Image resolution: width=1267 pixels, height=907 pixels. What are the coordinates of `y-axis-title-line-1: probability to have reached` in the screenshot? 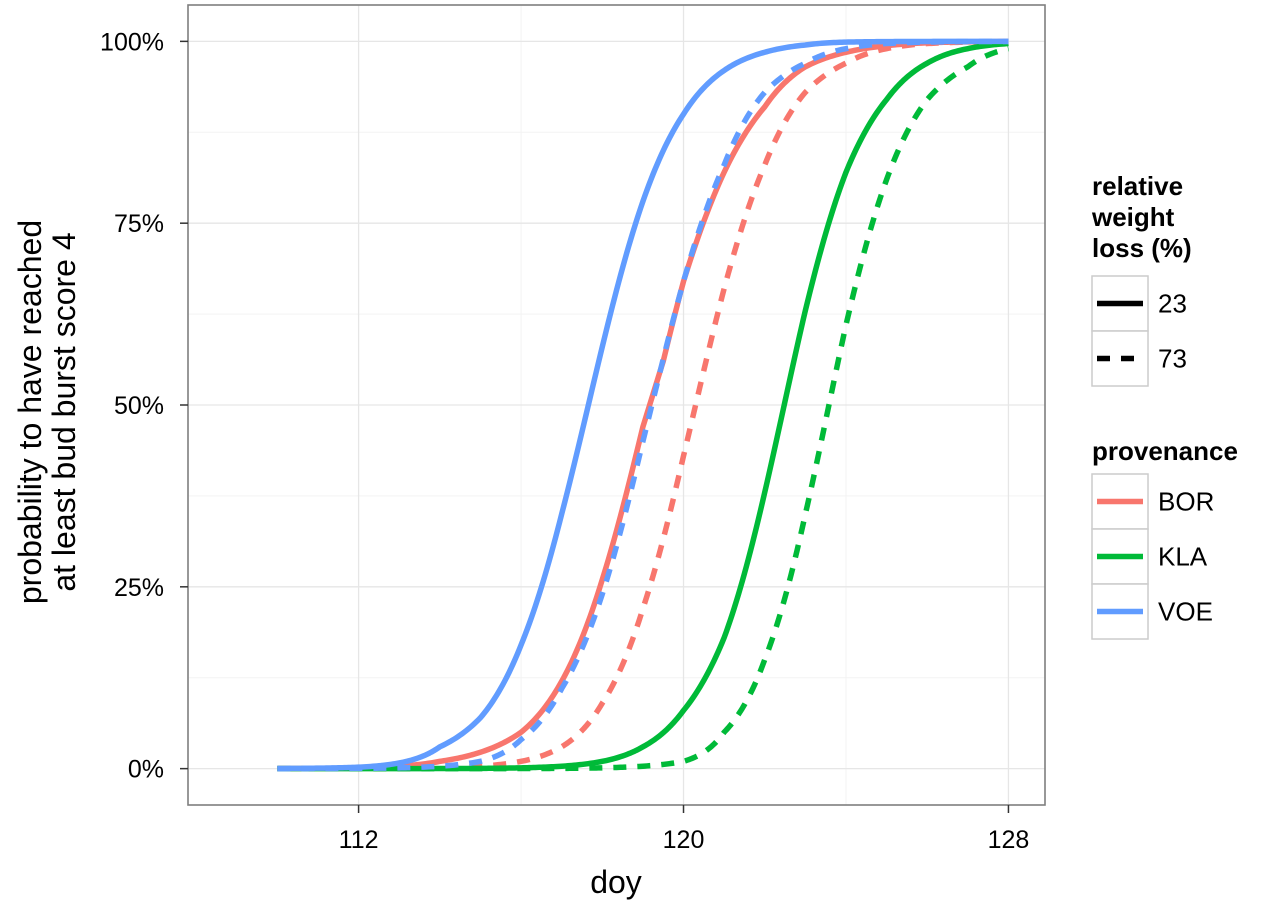 It's located at (30, 412).